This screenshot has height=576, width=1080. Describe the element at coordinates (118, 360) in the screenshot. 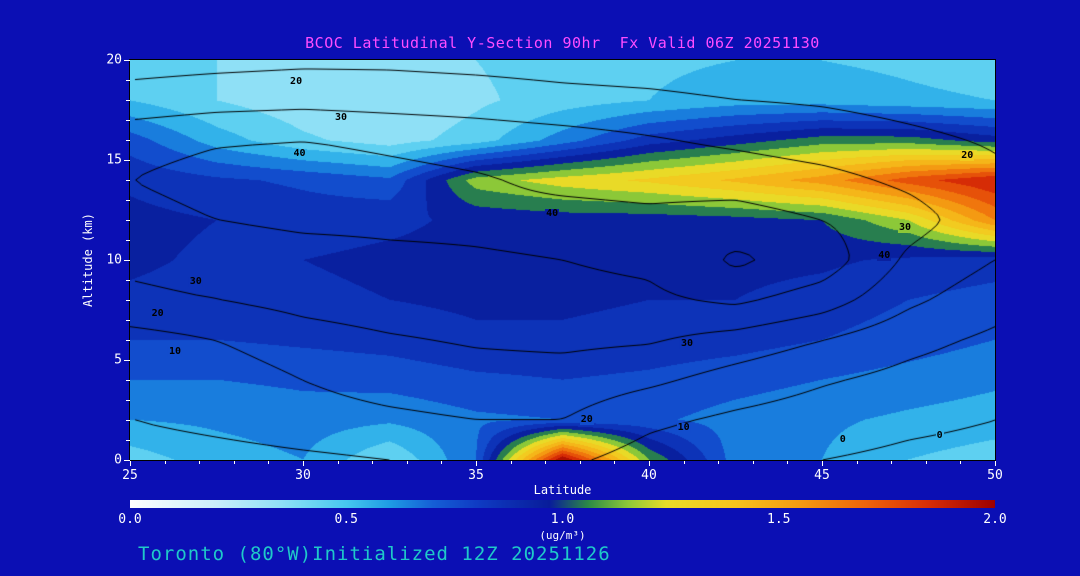

I see `y-tick-label: 5` at that location.